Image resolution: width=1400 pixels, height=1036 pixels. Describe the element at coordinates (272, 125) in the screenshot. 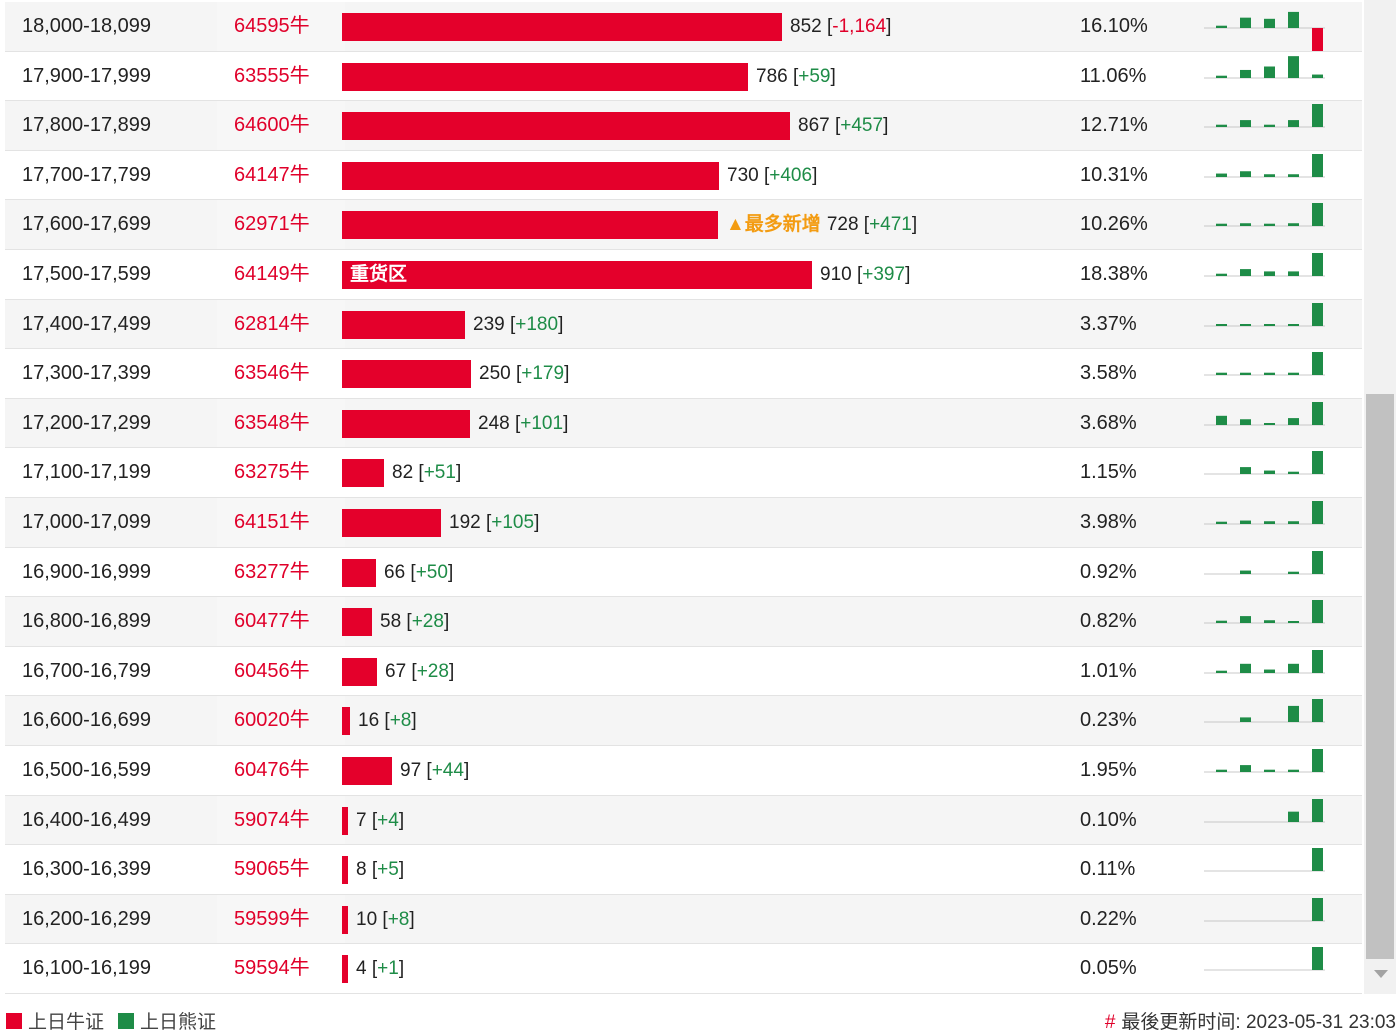

I see `warrant-code-link: 64600牛` at that location.